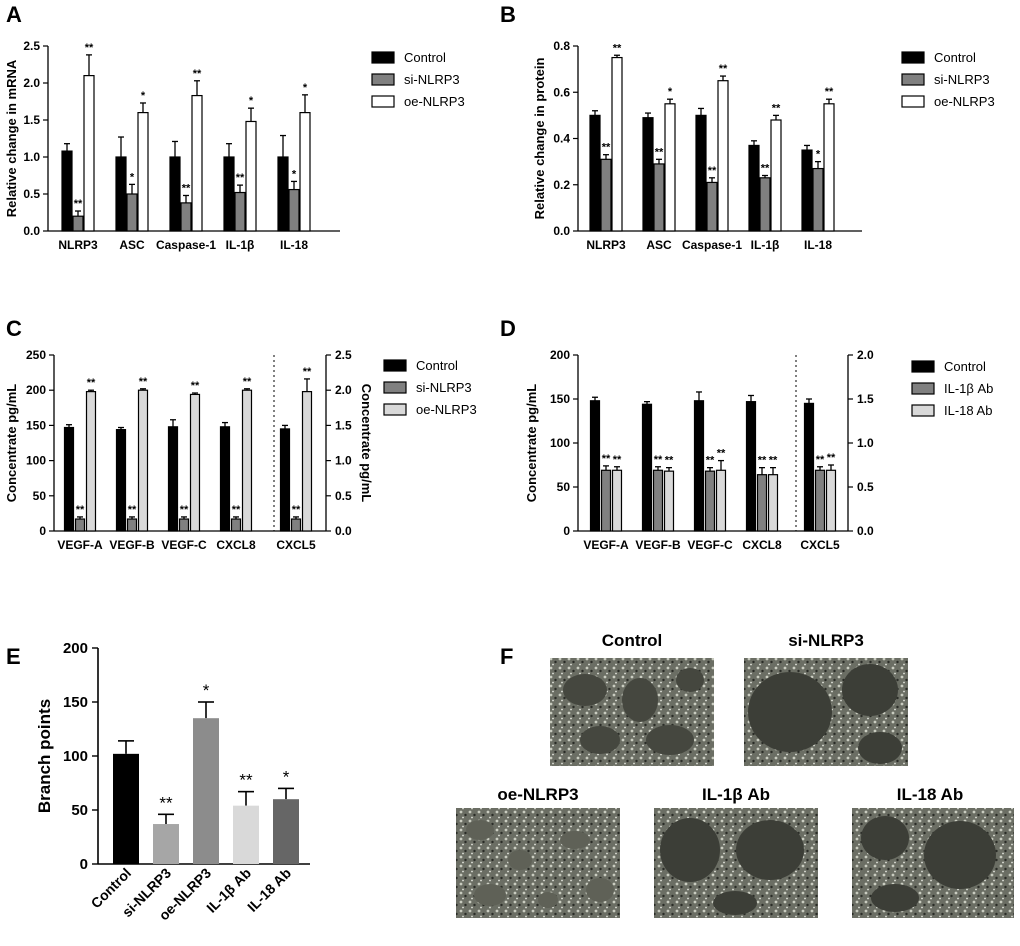 The height and width of the screenshot is (946, 1020). What do you see at coordinates (826, 712) in the screenshot?
I see `micrograph-si` at bounding box center [826, 712].